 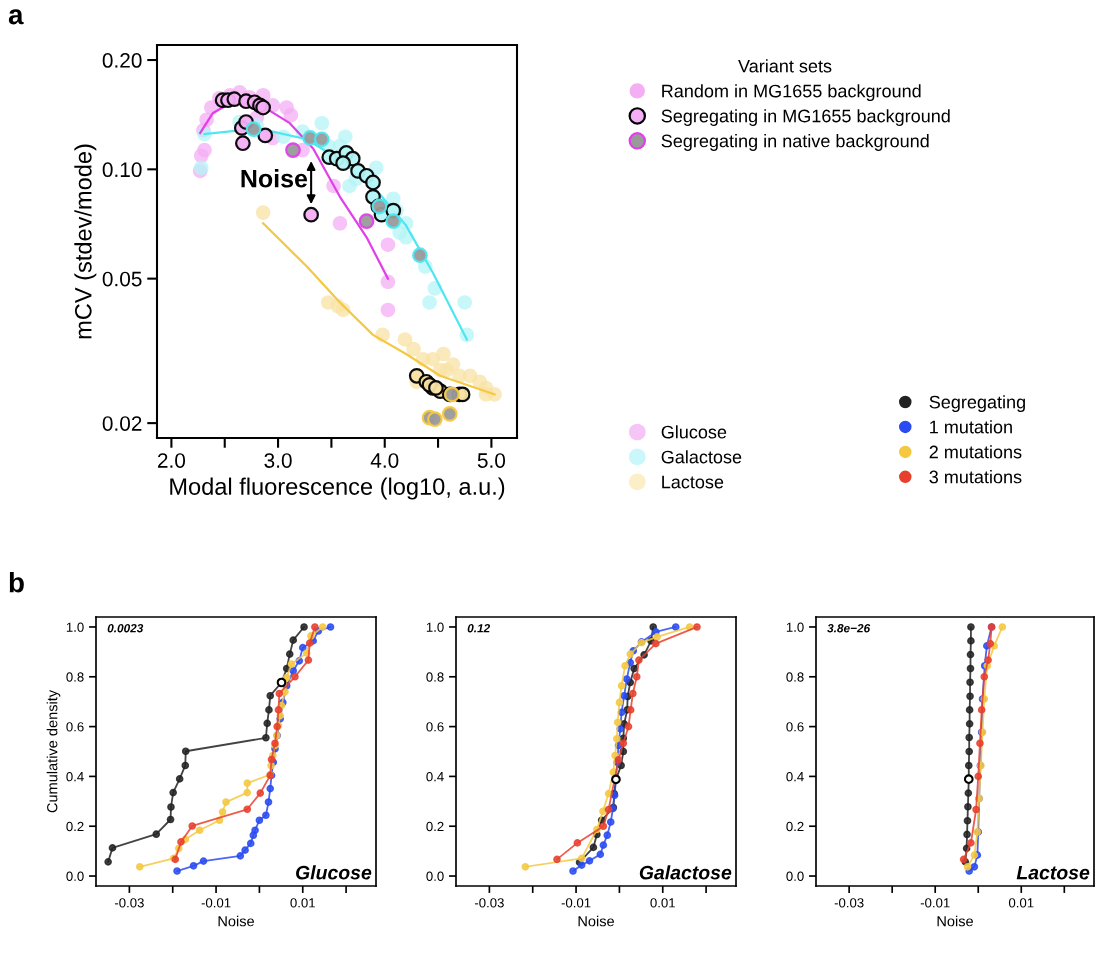 What do you see at coordinates (805, 117) in the screenshot?
I see `legend-label: Segregating in MG1655 background` at bounding box center [805, 117].